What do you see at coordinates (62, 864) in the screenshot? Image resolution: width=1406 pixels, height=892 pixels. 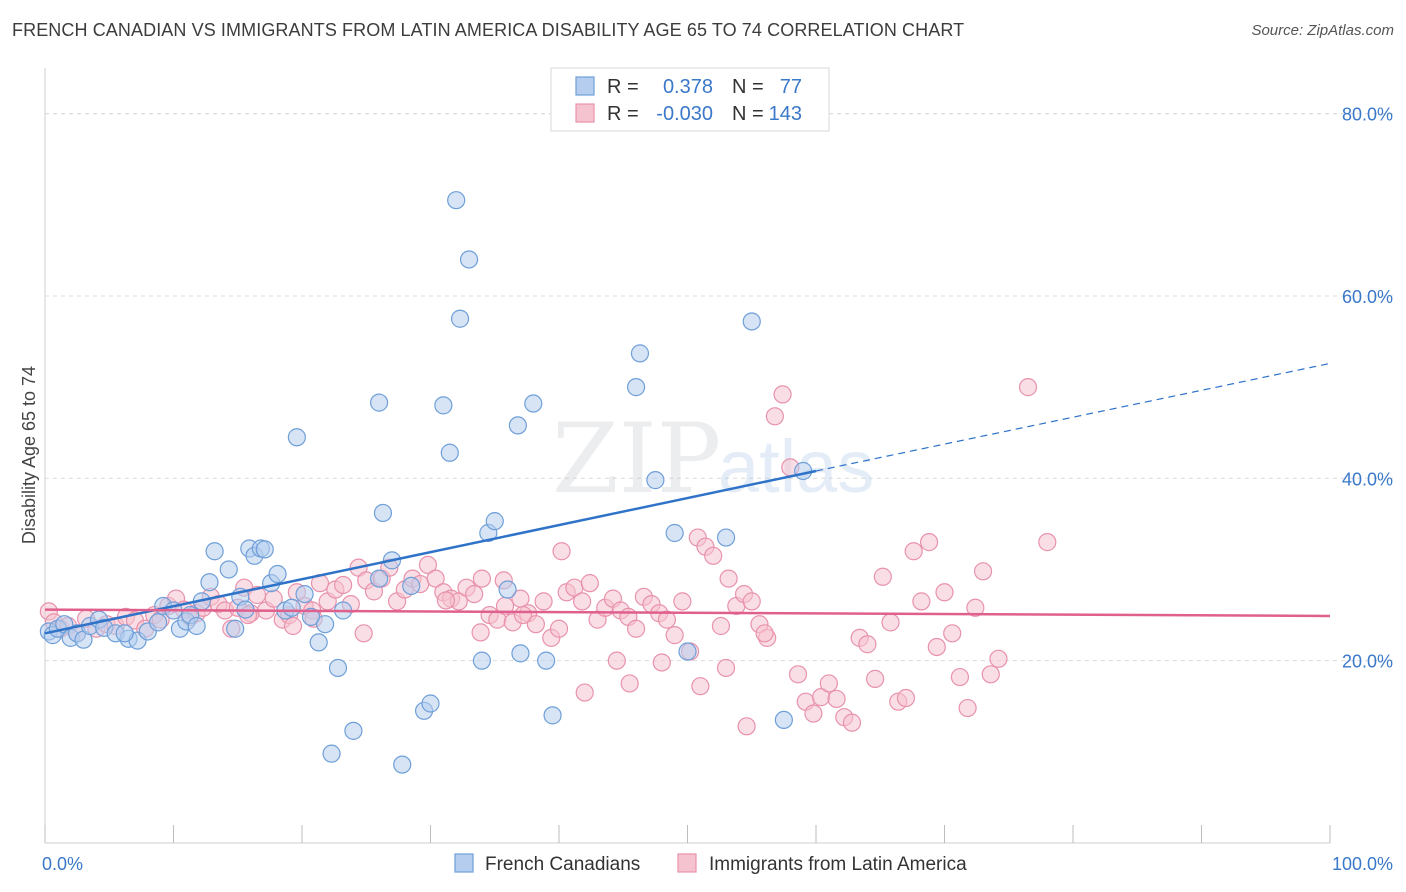 I see `x-tick-label-min: 0.0%` at bounding box center [62, 864].